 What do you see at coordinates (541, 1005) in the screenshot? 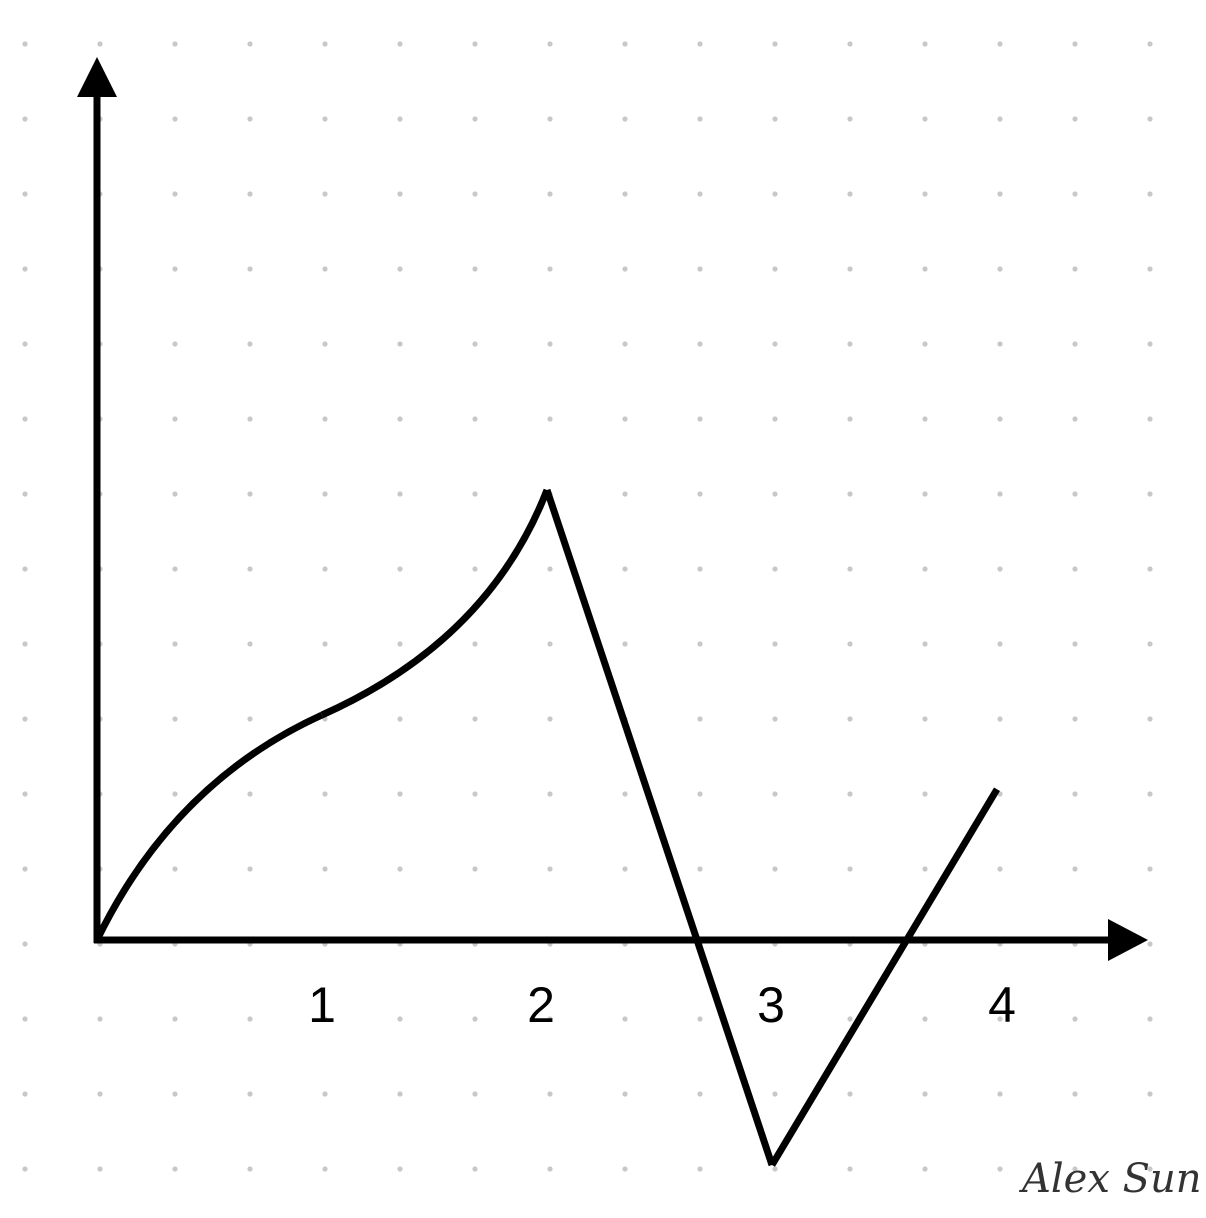
I see `x-tick-label: 2` at bounding box center [541, 1005].